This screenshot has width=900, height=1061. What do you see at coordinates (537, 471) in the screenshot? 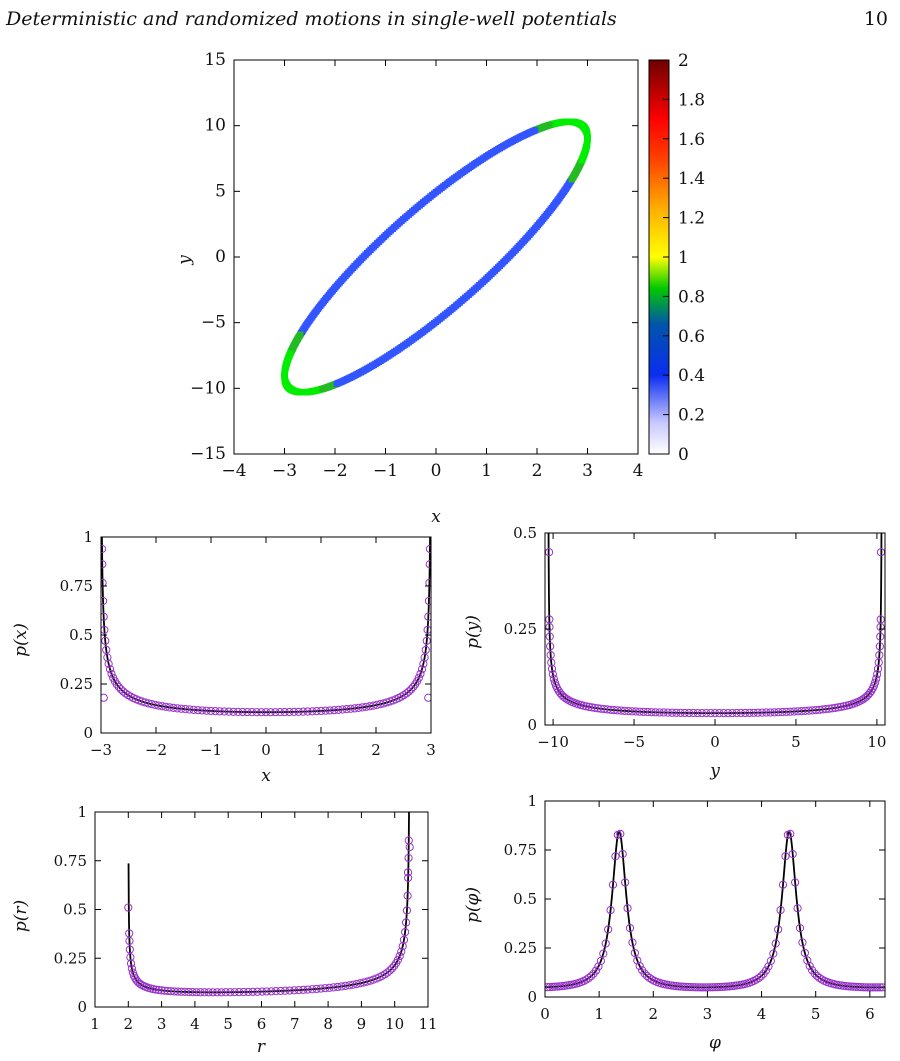
I see `x-tick-label: 2` at bounding box center [537, 471].